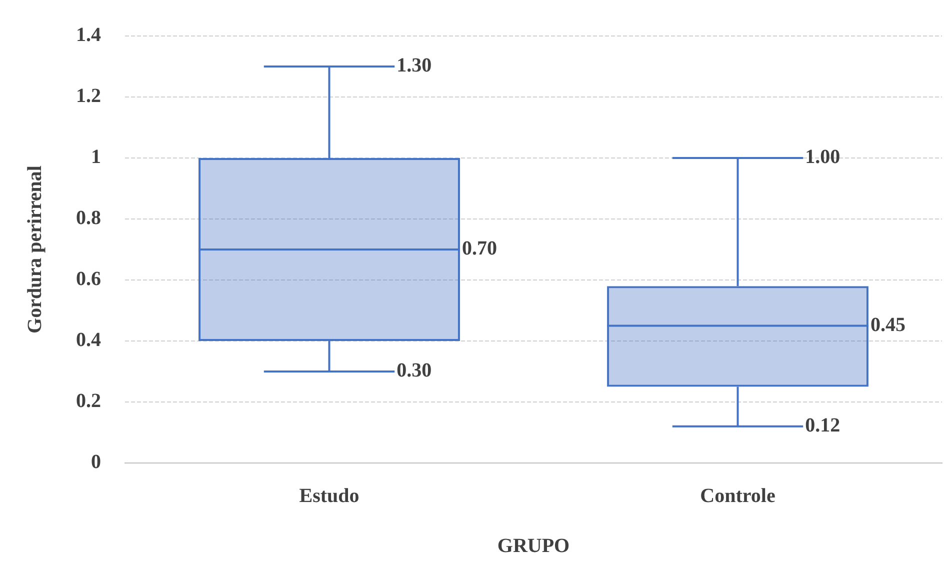 The height and width of the screenshot is (573, 950). What do you see at coordinates (329, 496) in the screenshot?
I see `x-tick-label: Estudo` at bounding box center [329, 496].